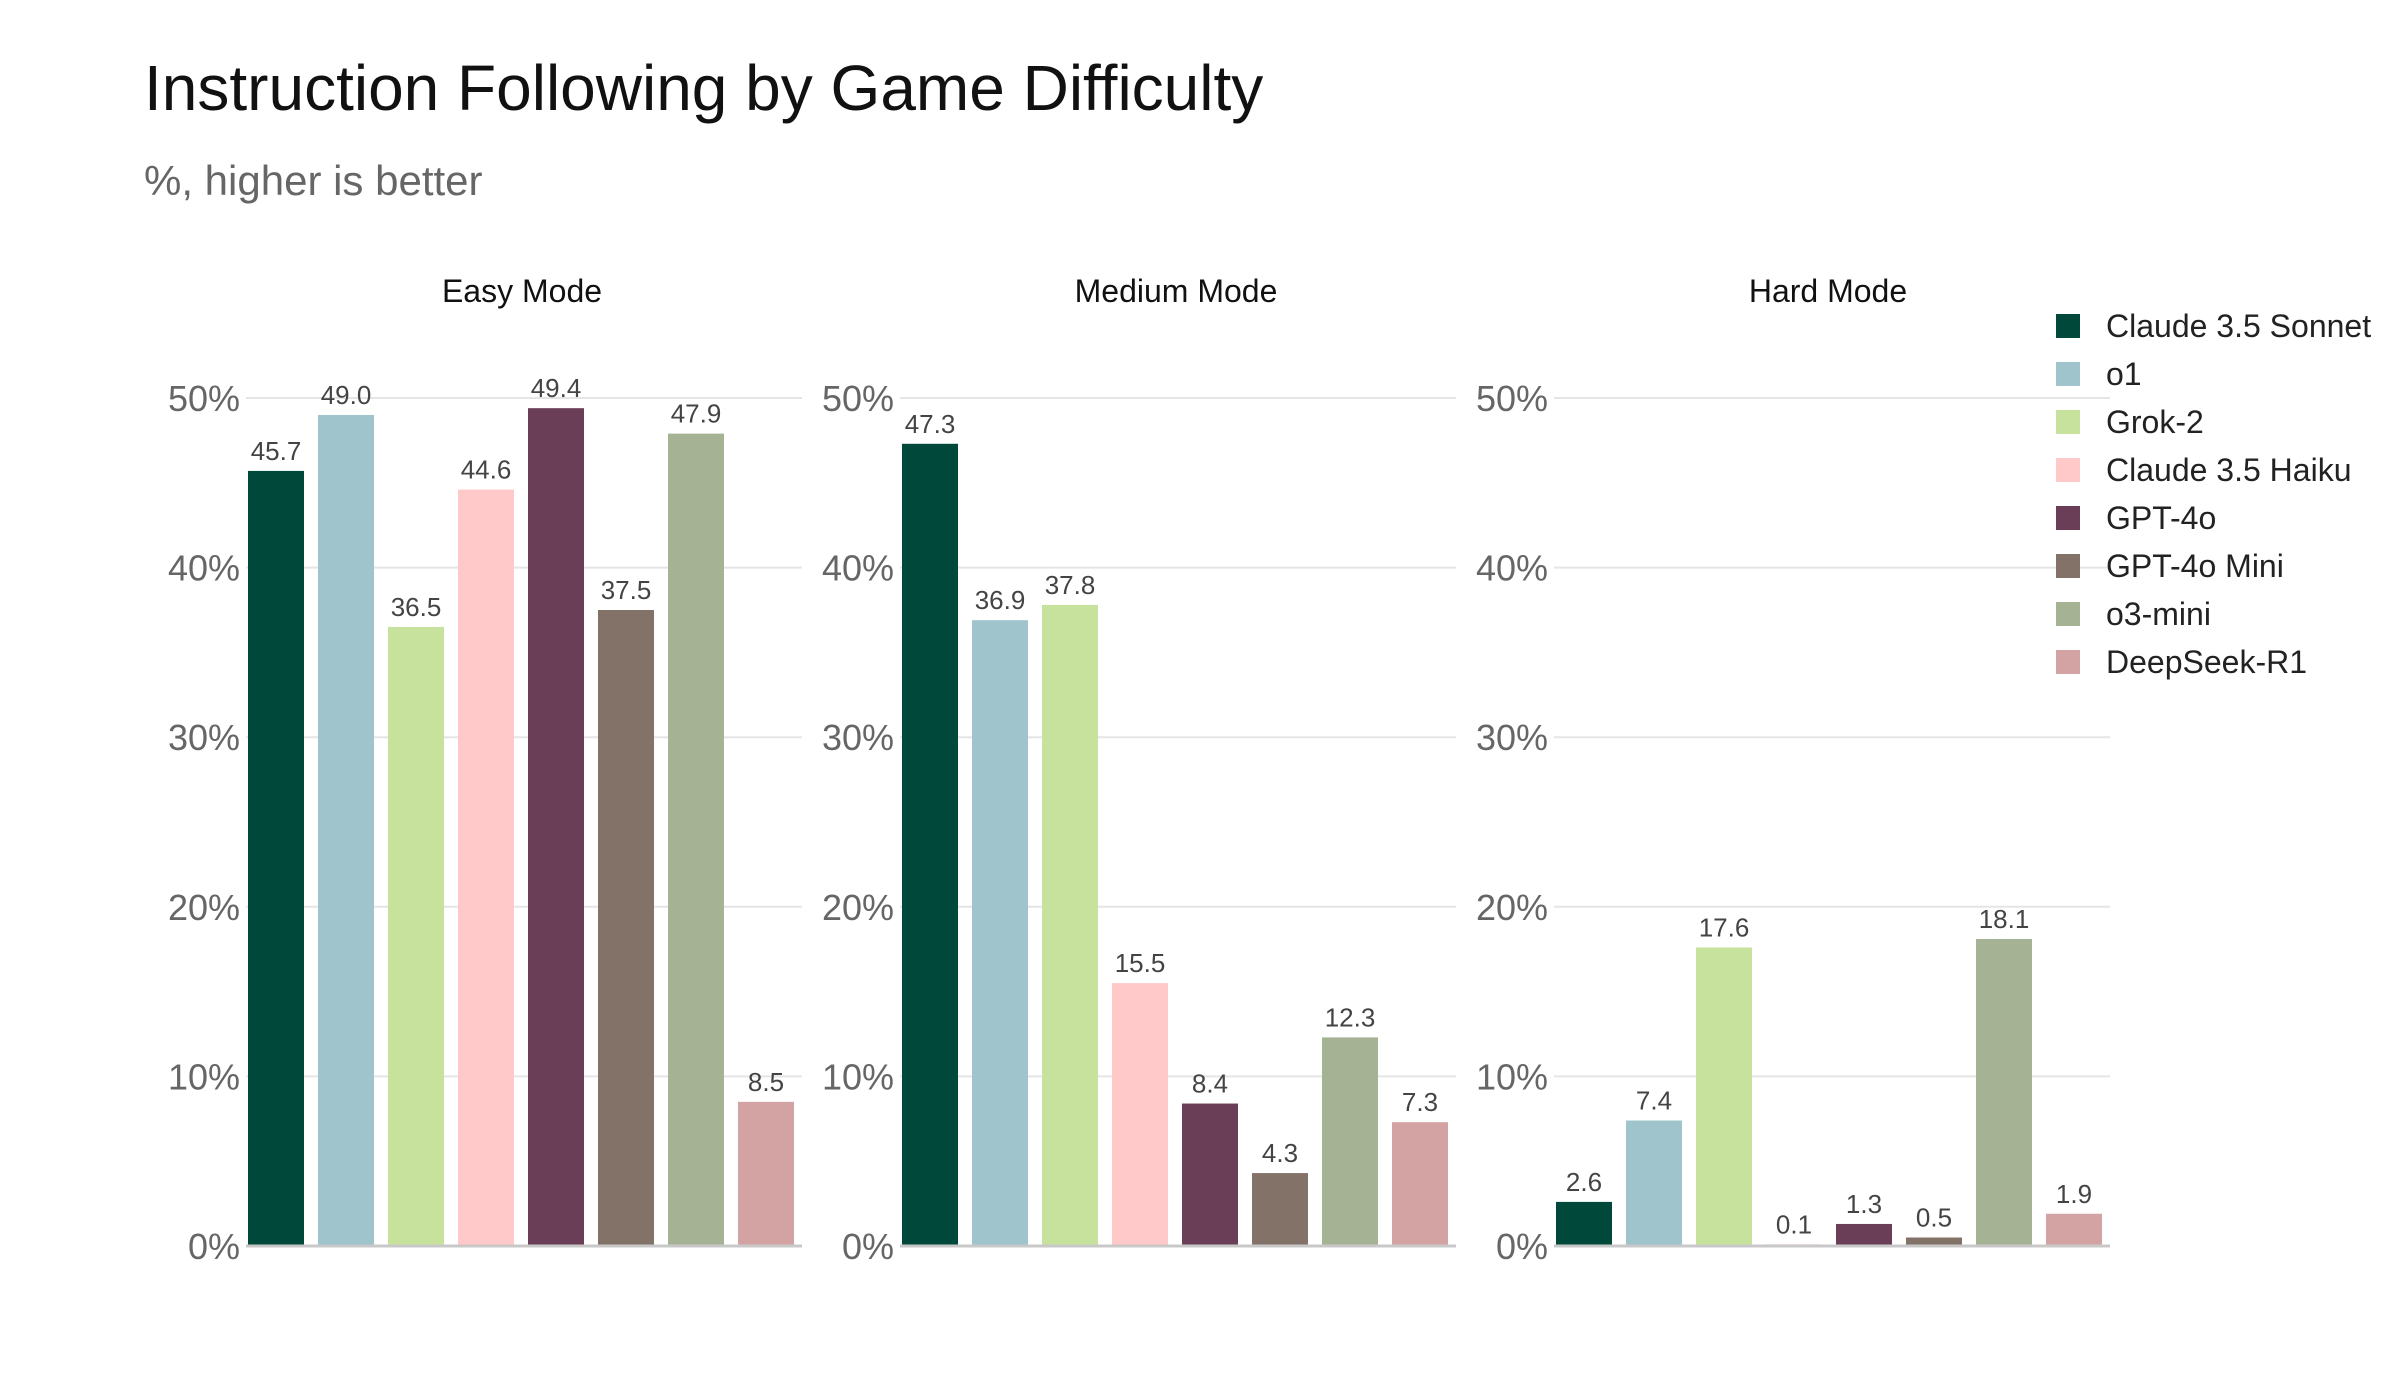  Describe the element at coordinates (1350, 1017) in the screenshot. I see `bar-value-label: 12.3` at that location.